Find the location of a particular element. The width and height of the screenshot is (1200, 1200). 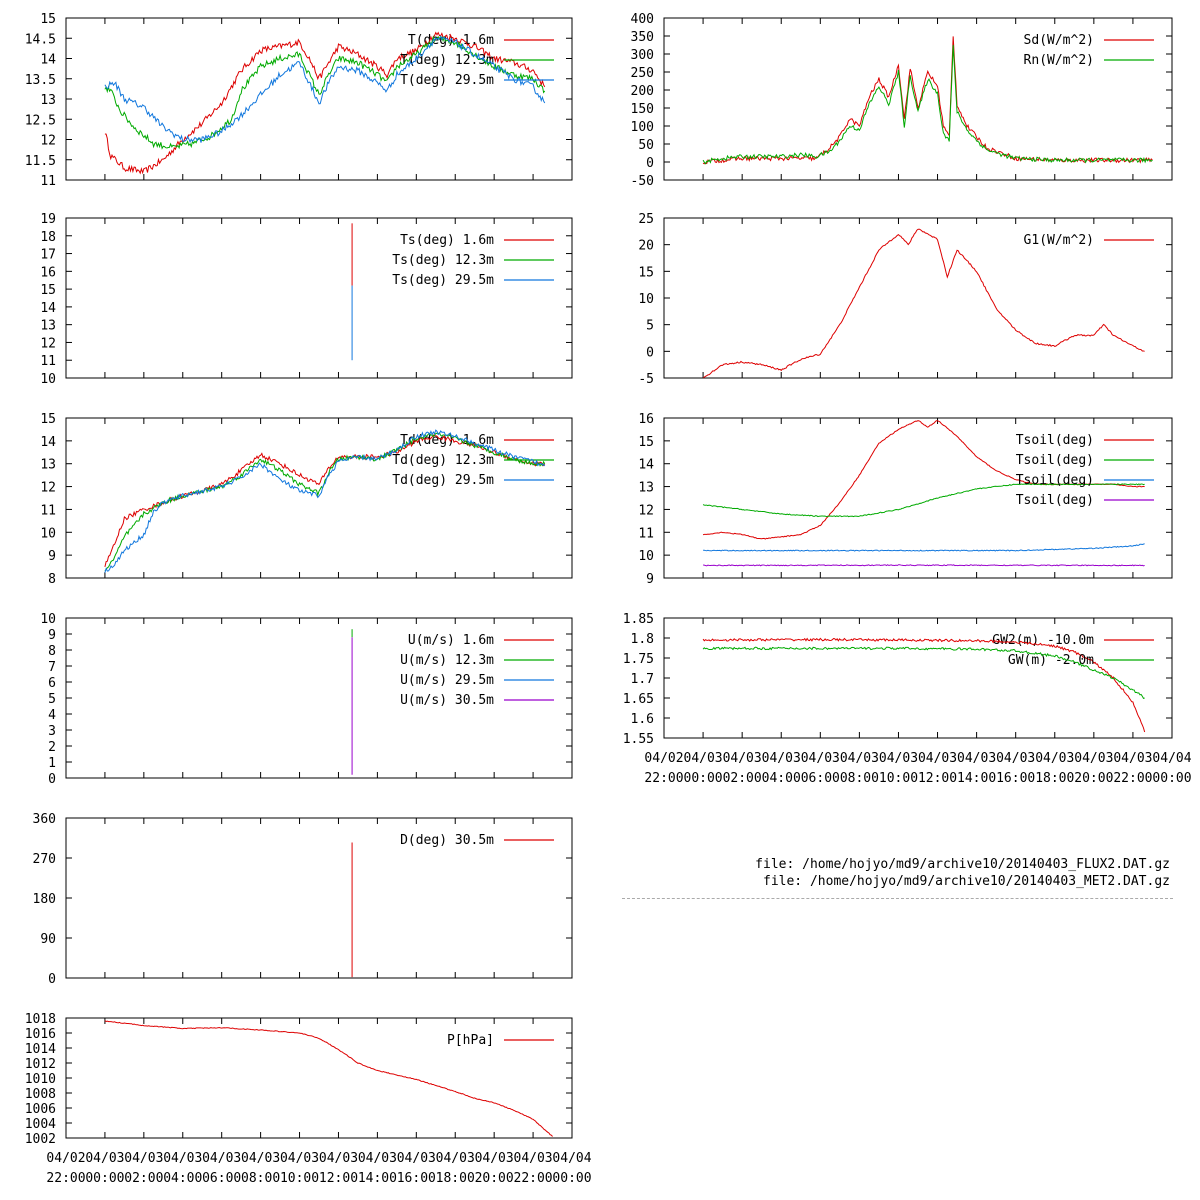

y-tick-label: 1010 is located at coordinates (40, 1079).